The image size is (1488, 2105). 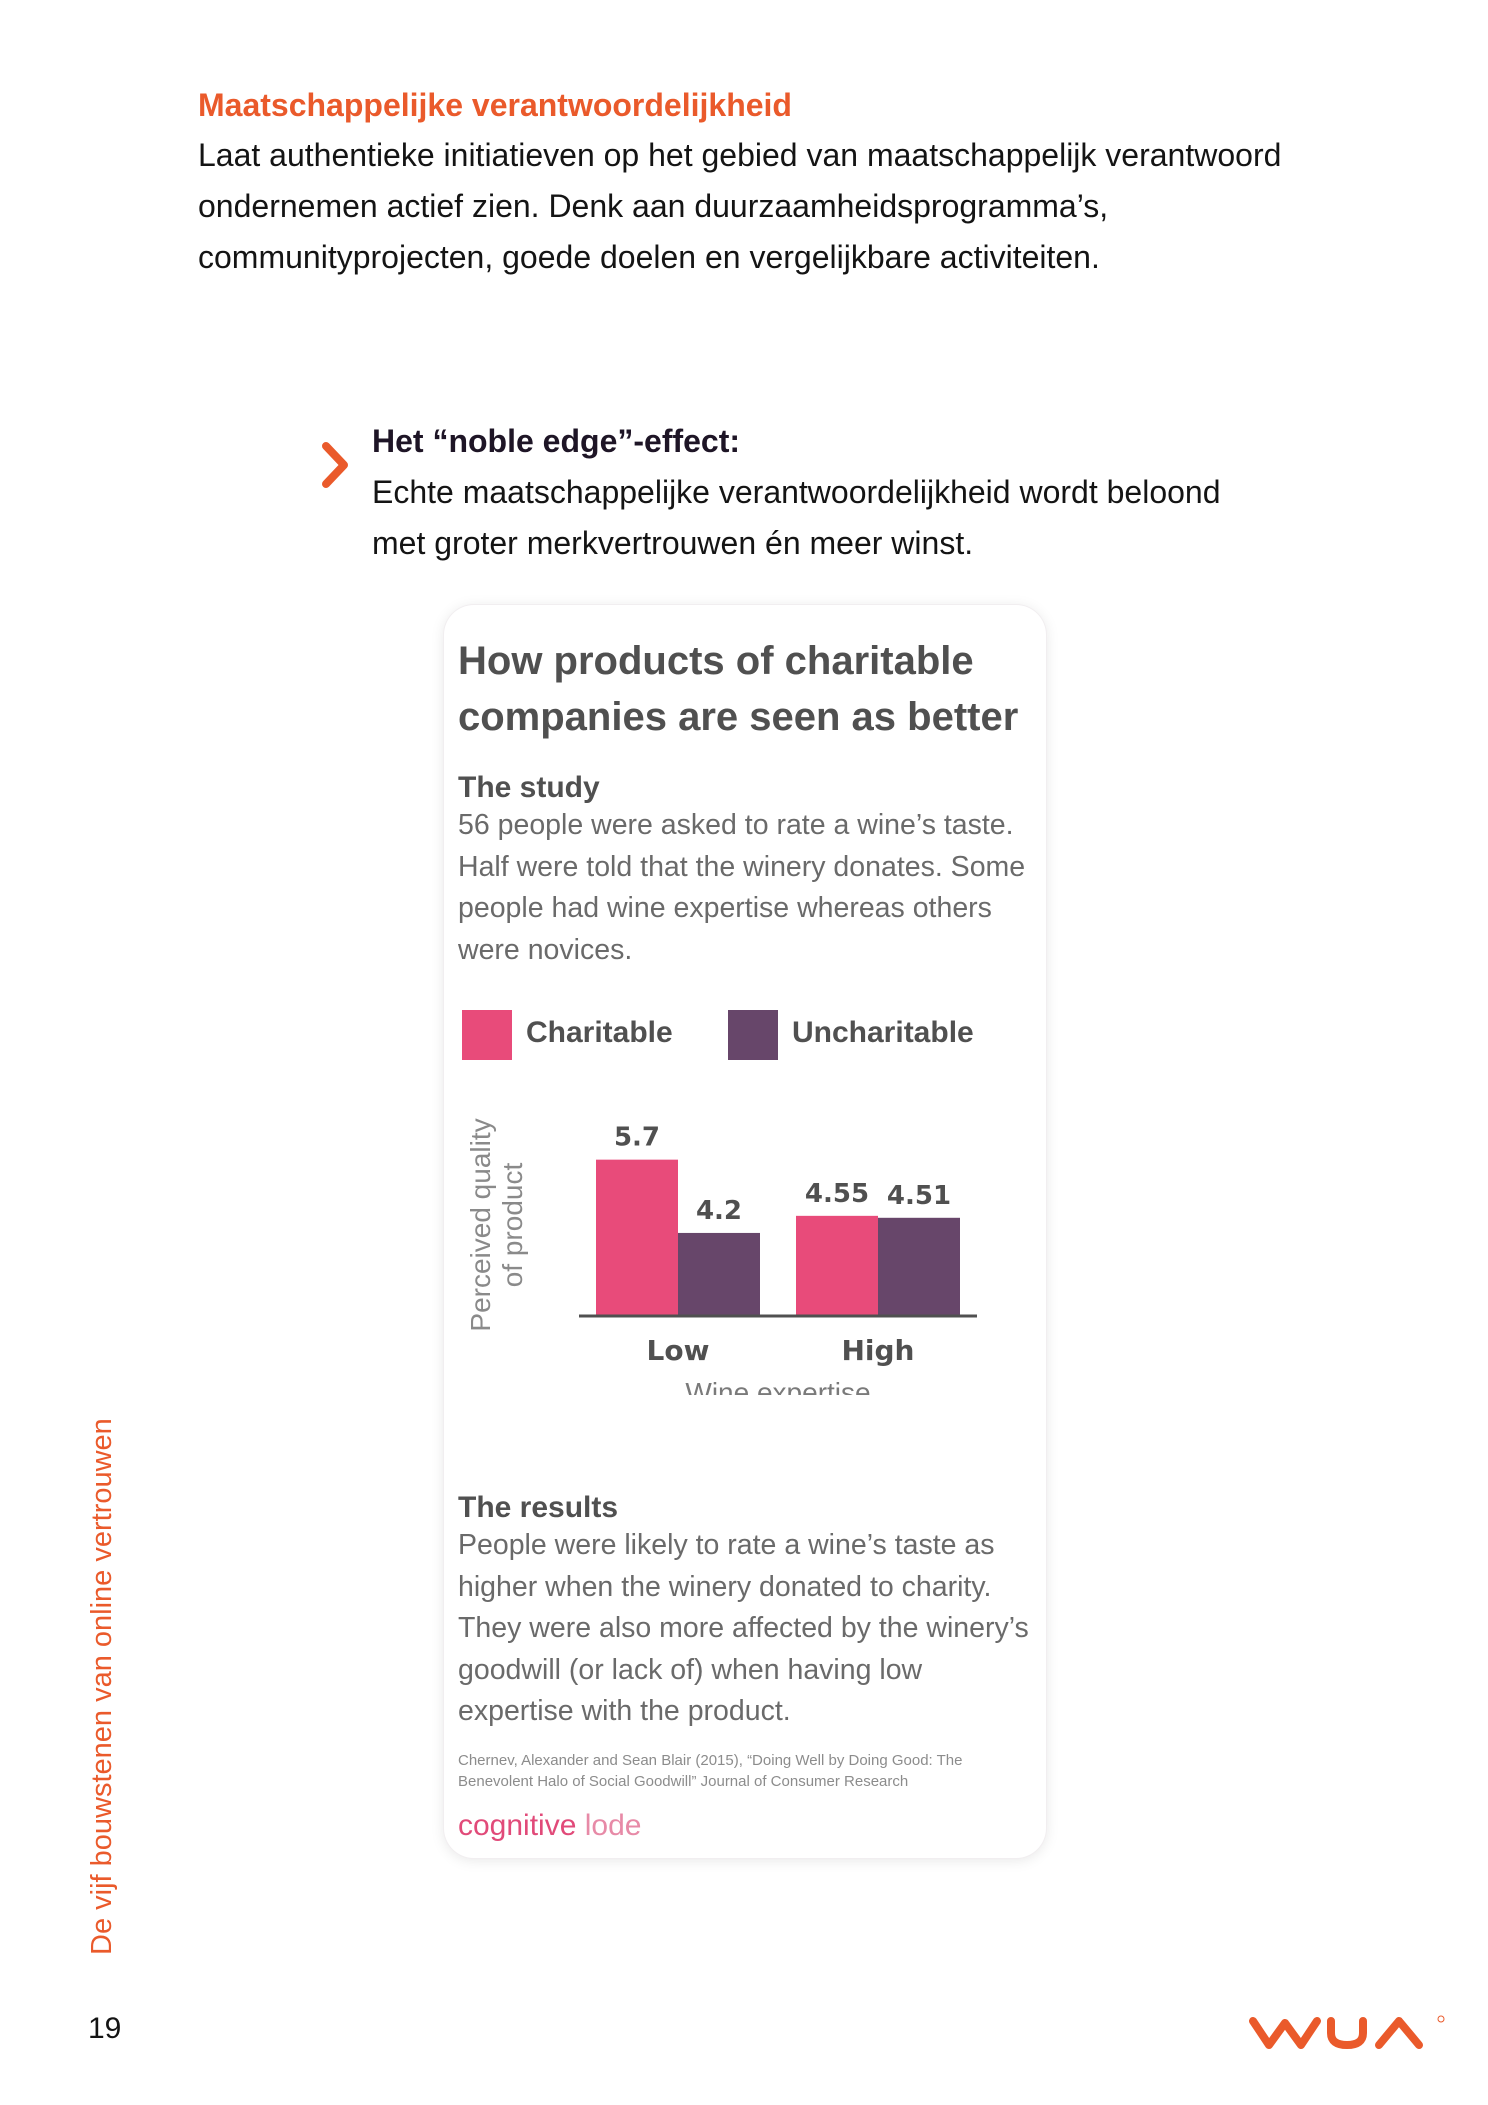 I want to click on data-label-charitable-high: 4.55, so click(x=837, y=1194).